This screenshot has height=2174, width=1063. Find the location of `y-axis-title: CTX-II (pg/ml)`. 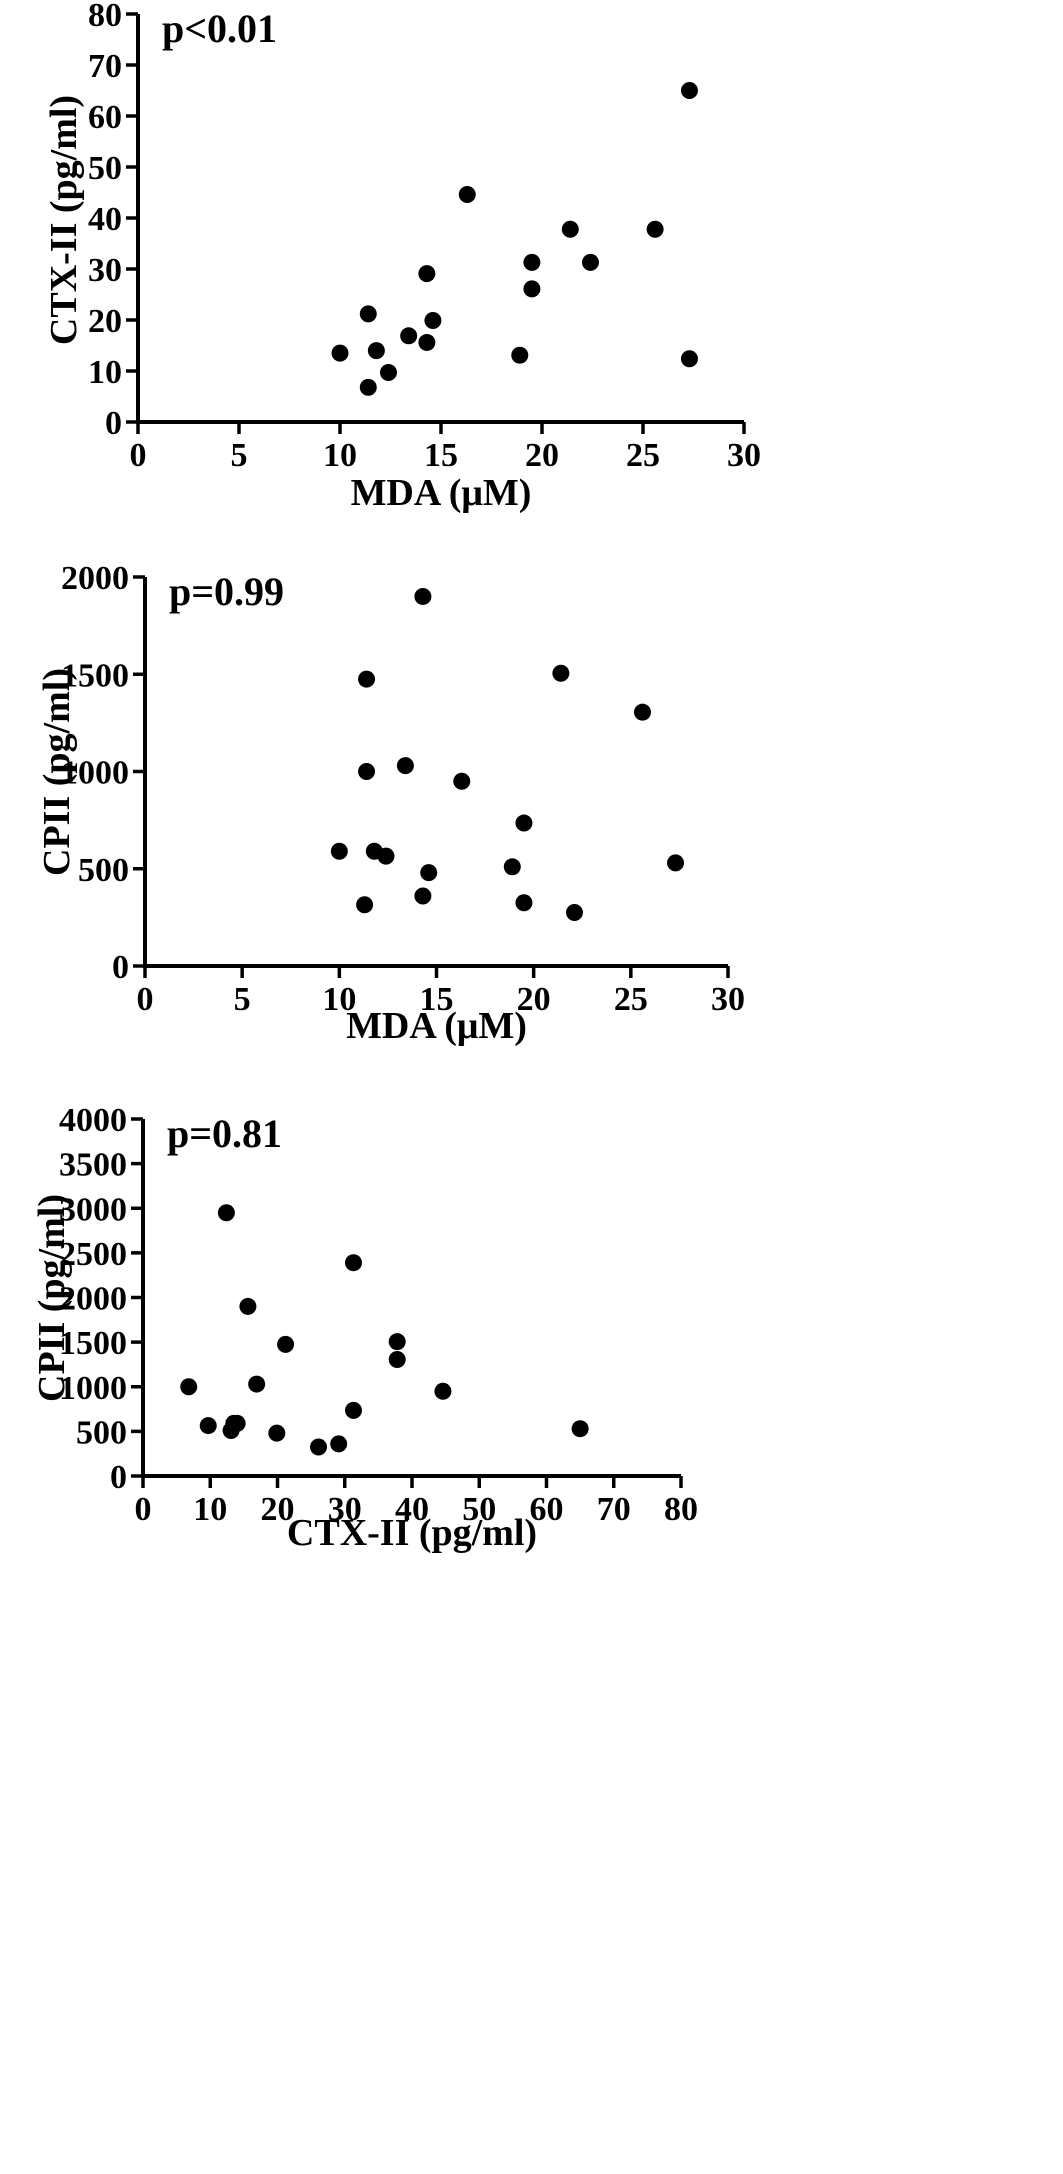

y-axis-title: CTX-II (pg/ml) is located at coordinates (64, 220).